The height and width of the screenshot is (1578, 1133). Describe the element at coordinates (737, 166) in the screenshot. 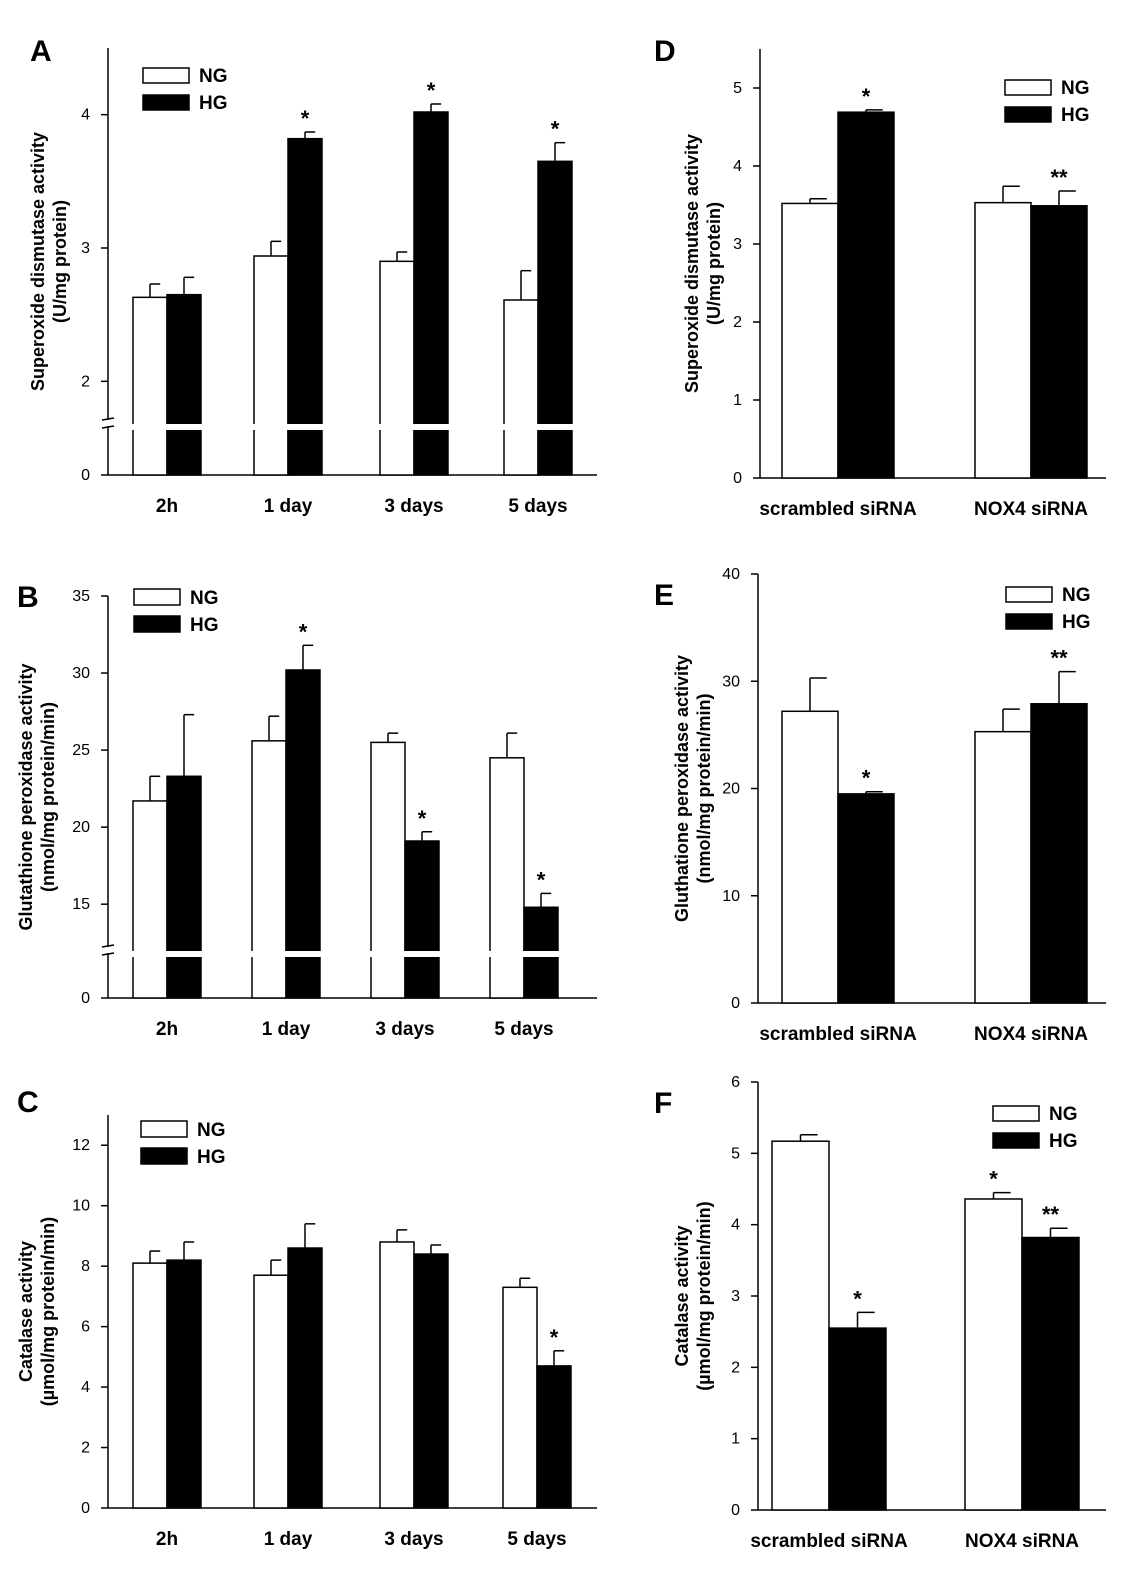

I see `y-tick-label: 4` at that location.